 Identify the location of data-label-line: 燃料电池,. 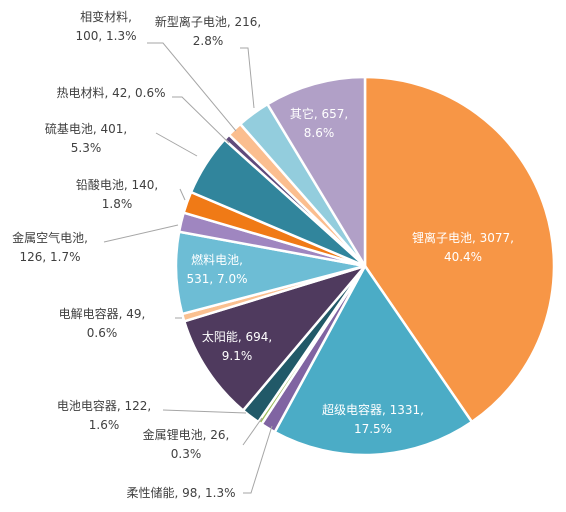
(217, 259).